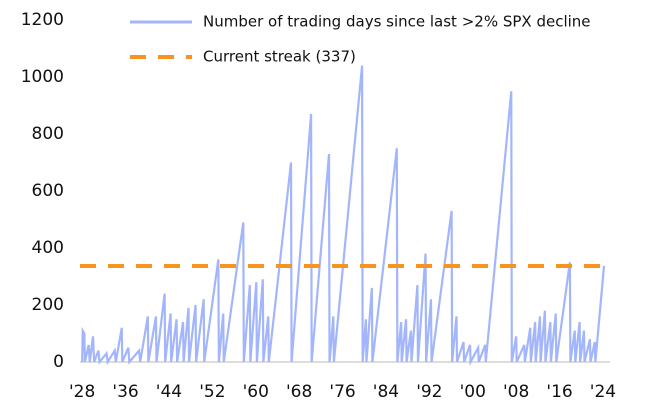 The height and width of the screenshot is (414, 645). I want to click on x-tick-label: '76, so click(342, 392).